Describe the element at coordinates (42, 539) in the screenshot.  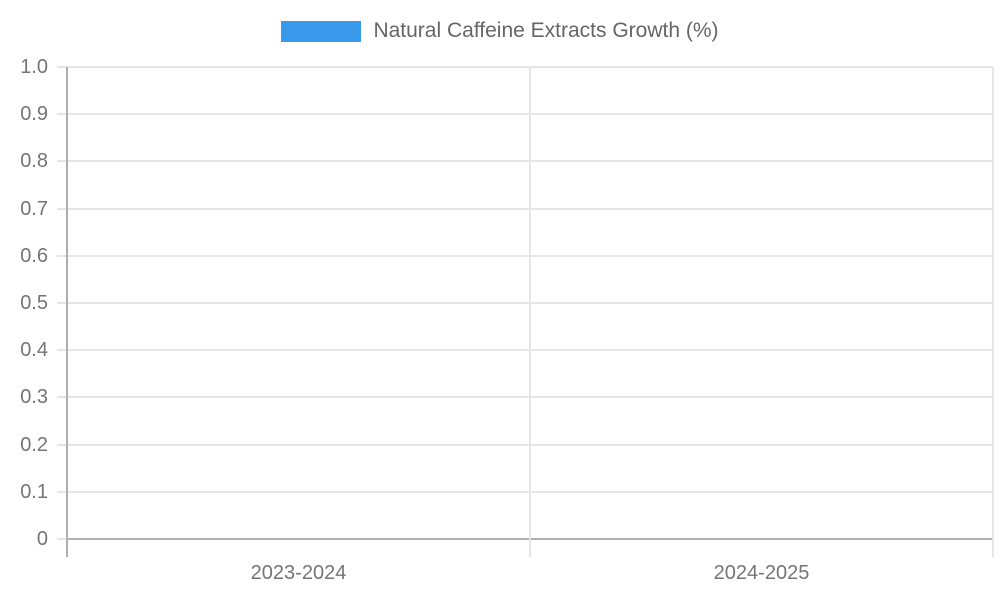
I see `y-tick-label: 0` at that location.